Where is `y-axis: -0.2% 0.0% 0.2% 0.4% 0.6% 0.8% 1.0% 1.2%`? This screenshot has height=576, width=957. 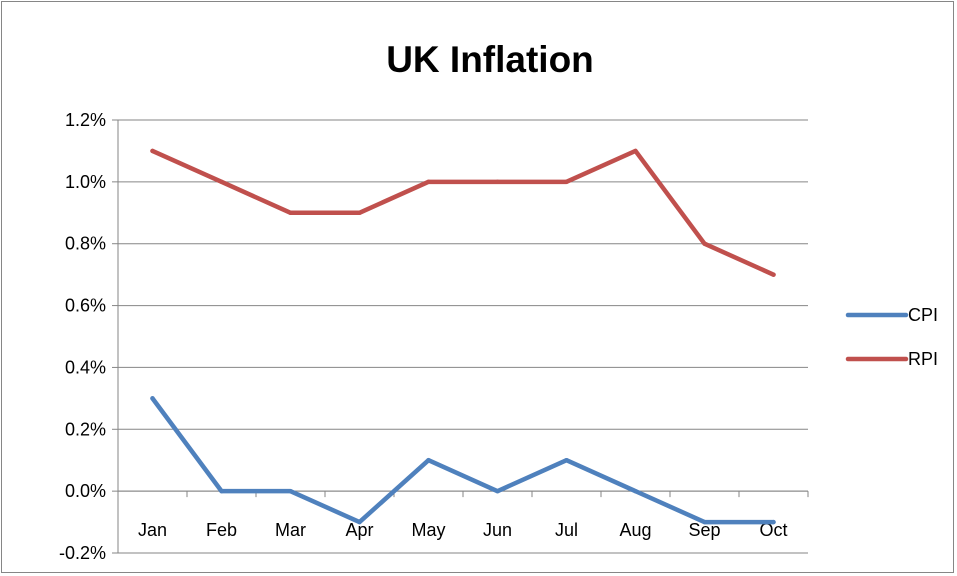
y-axis: -0.2% 0.0% 0.2% 0.4% 0.6% 0.8% 1.0% 1.2% is located at coordinates (89, 336).